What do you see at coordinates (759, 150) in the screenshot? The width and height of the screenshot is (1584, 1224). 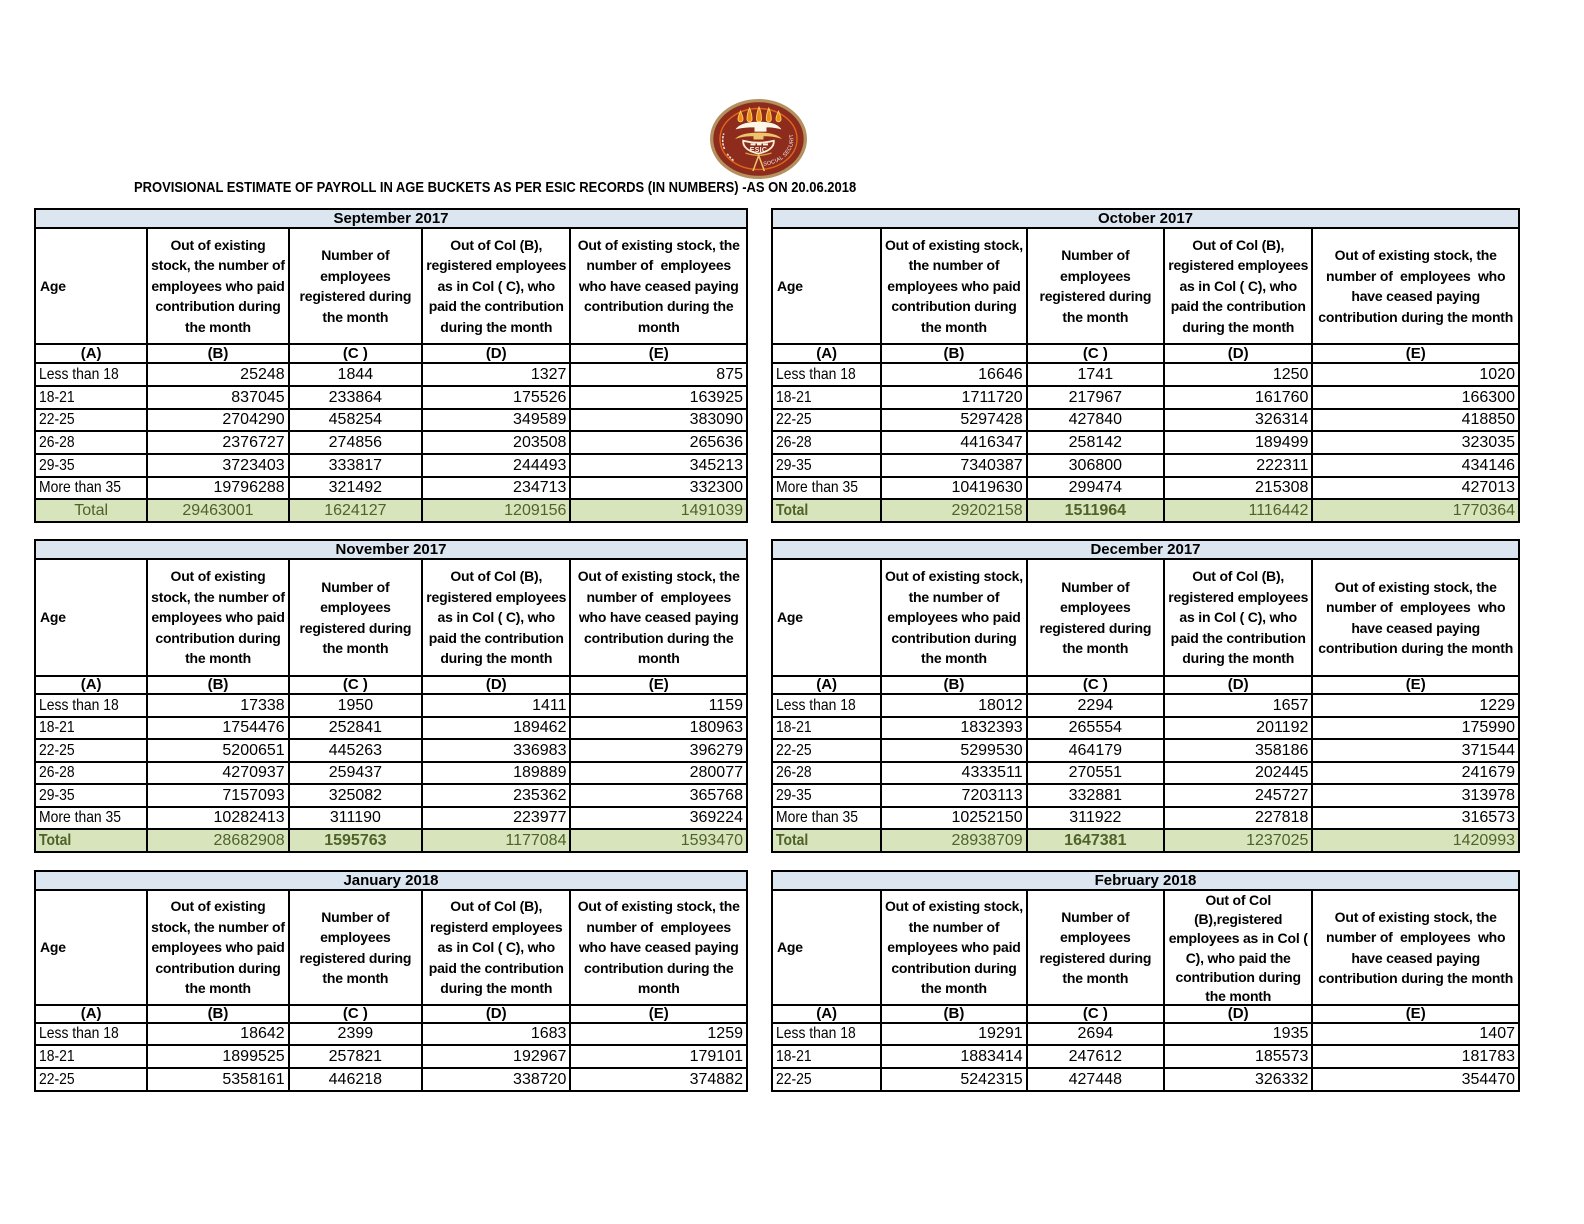 I see `svg-text: ESIC` at bounding box center [759, 150].